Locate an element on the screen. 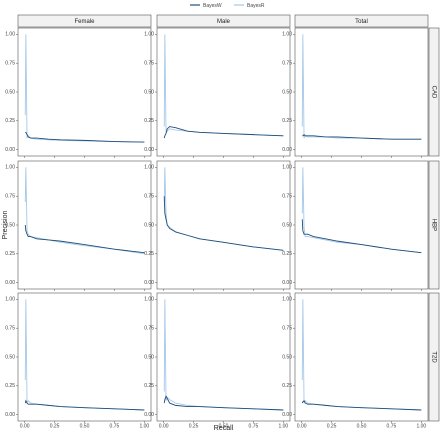  strip-label: Total is located at coordinates (361, 22).